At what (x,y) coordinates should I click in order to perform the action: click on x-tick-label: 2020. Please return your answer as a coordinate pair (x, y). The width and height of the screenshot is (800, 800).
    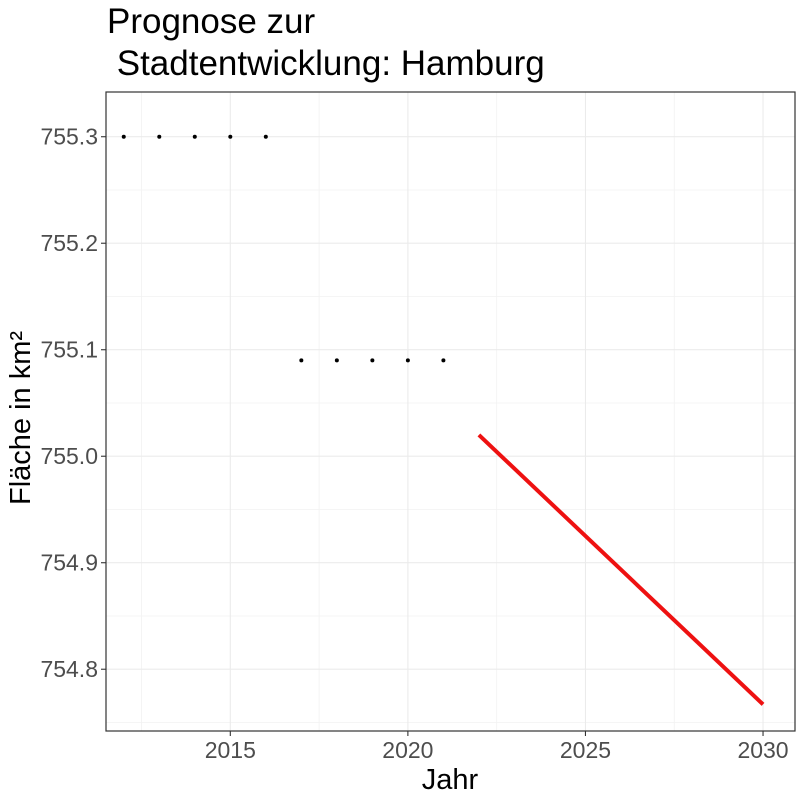
    Looking at the image, I should click on (407, 750).